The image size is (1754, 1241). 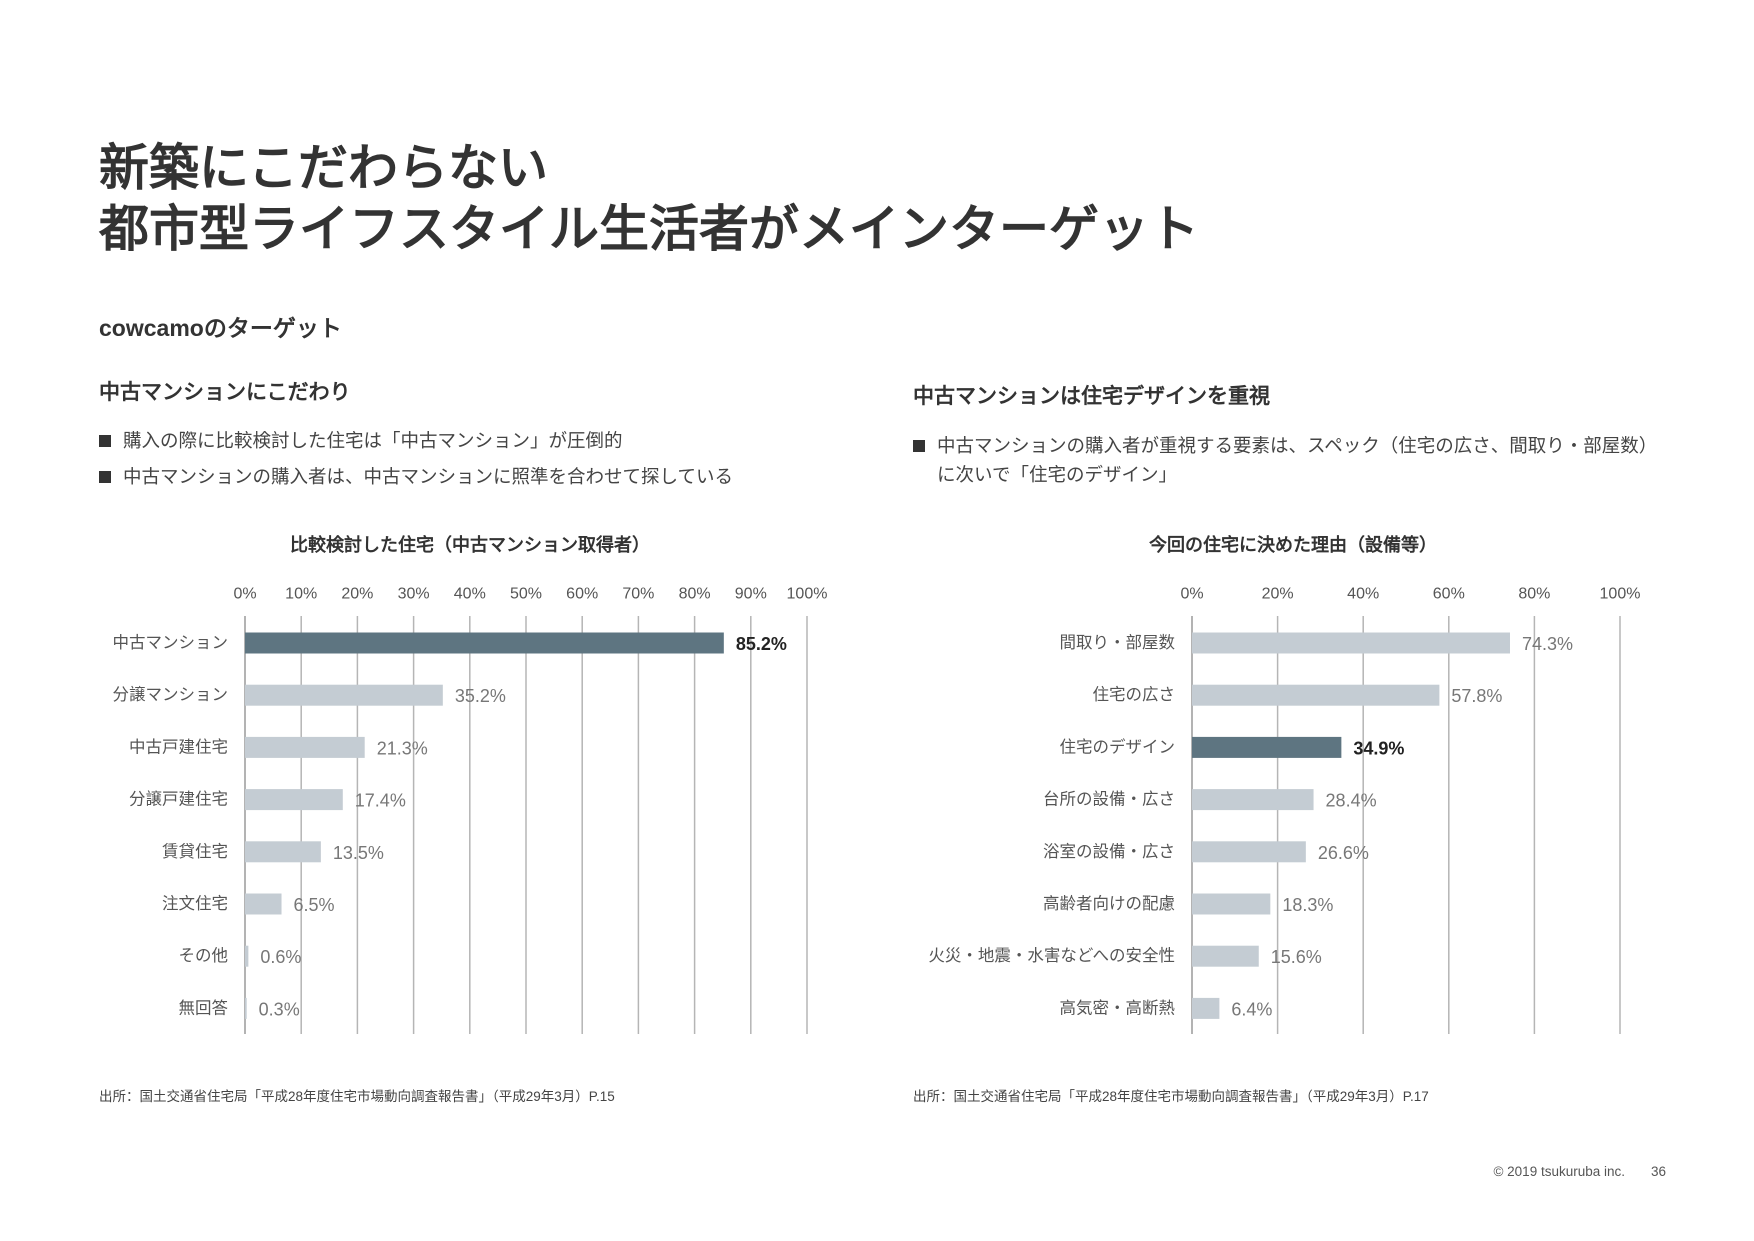 I want to click on left-bullet-1-text: 購入の際に比較検討した住宅は「中古マンション」が圧倒的, so click(x=373, y=440).